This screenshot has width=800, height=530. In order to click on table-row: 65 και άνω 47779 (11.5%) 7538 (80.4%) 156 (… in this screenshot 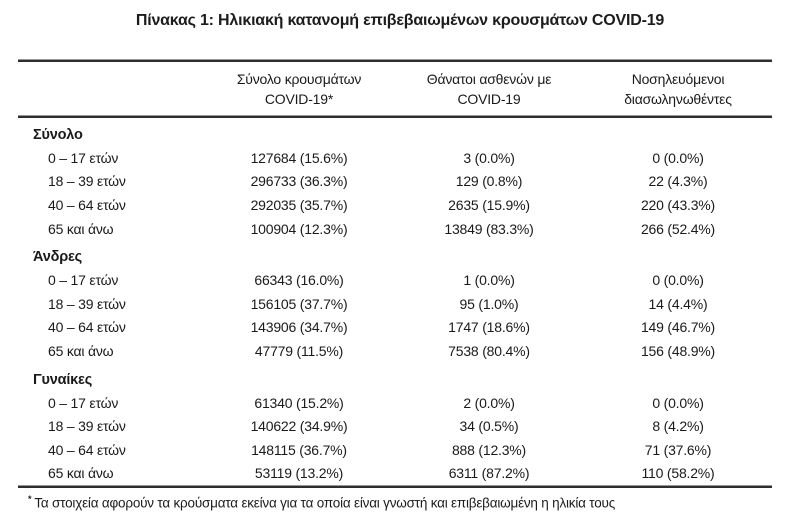, I will do `click(395, 351)`.